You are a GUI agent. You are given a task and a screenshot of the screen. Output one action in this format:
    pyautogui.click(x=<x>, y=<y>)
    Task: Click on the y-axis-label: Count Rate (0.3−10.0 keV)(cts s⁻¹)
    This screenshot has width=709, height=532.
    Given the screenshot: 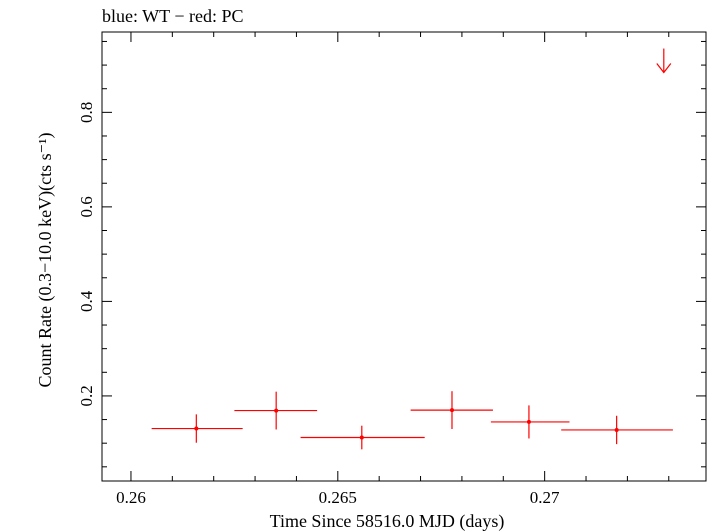 What is the action you would take?
    pyautogui.click(x=45, y=259)
    